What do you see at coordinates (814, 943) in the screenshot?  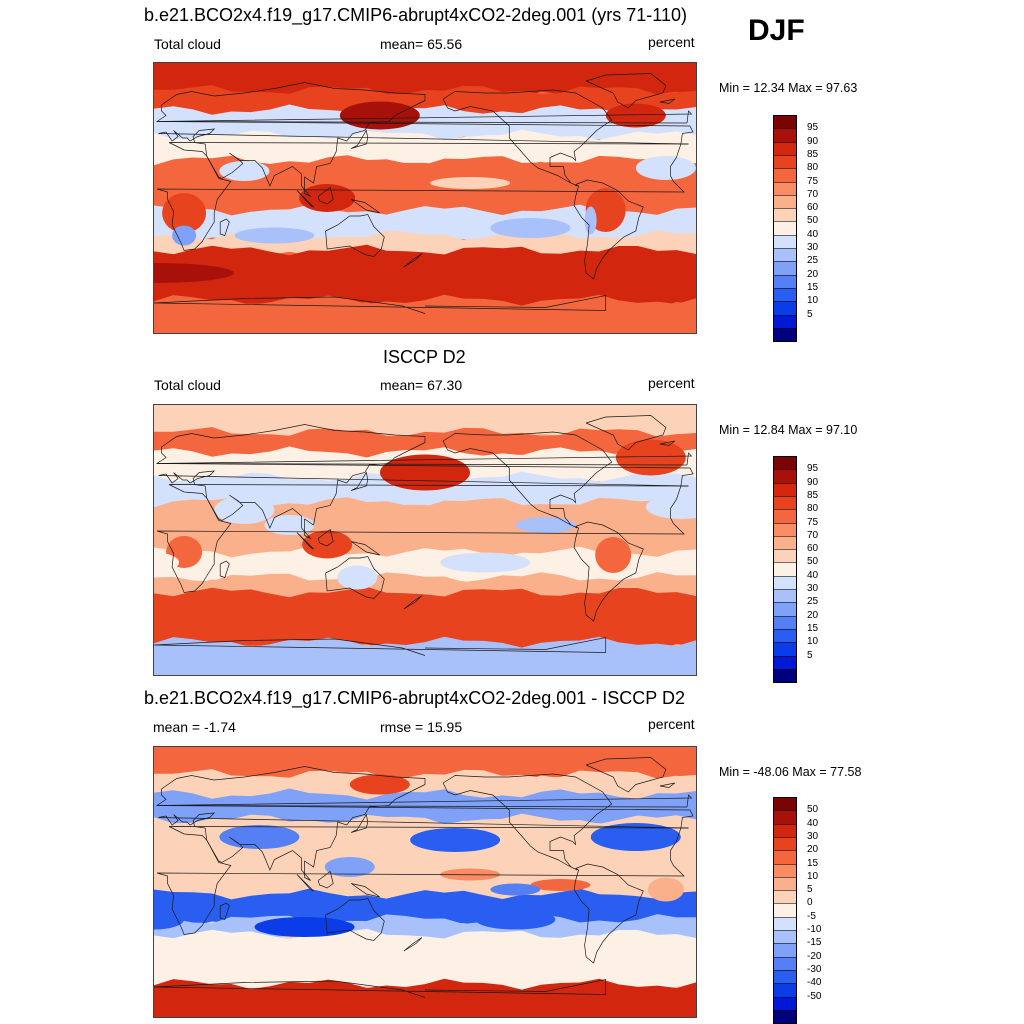 I see `colorbar-tick-label: -15` at bounding box center [814, 943].